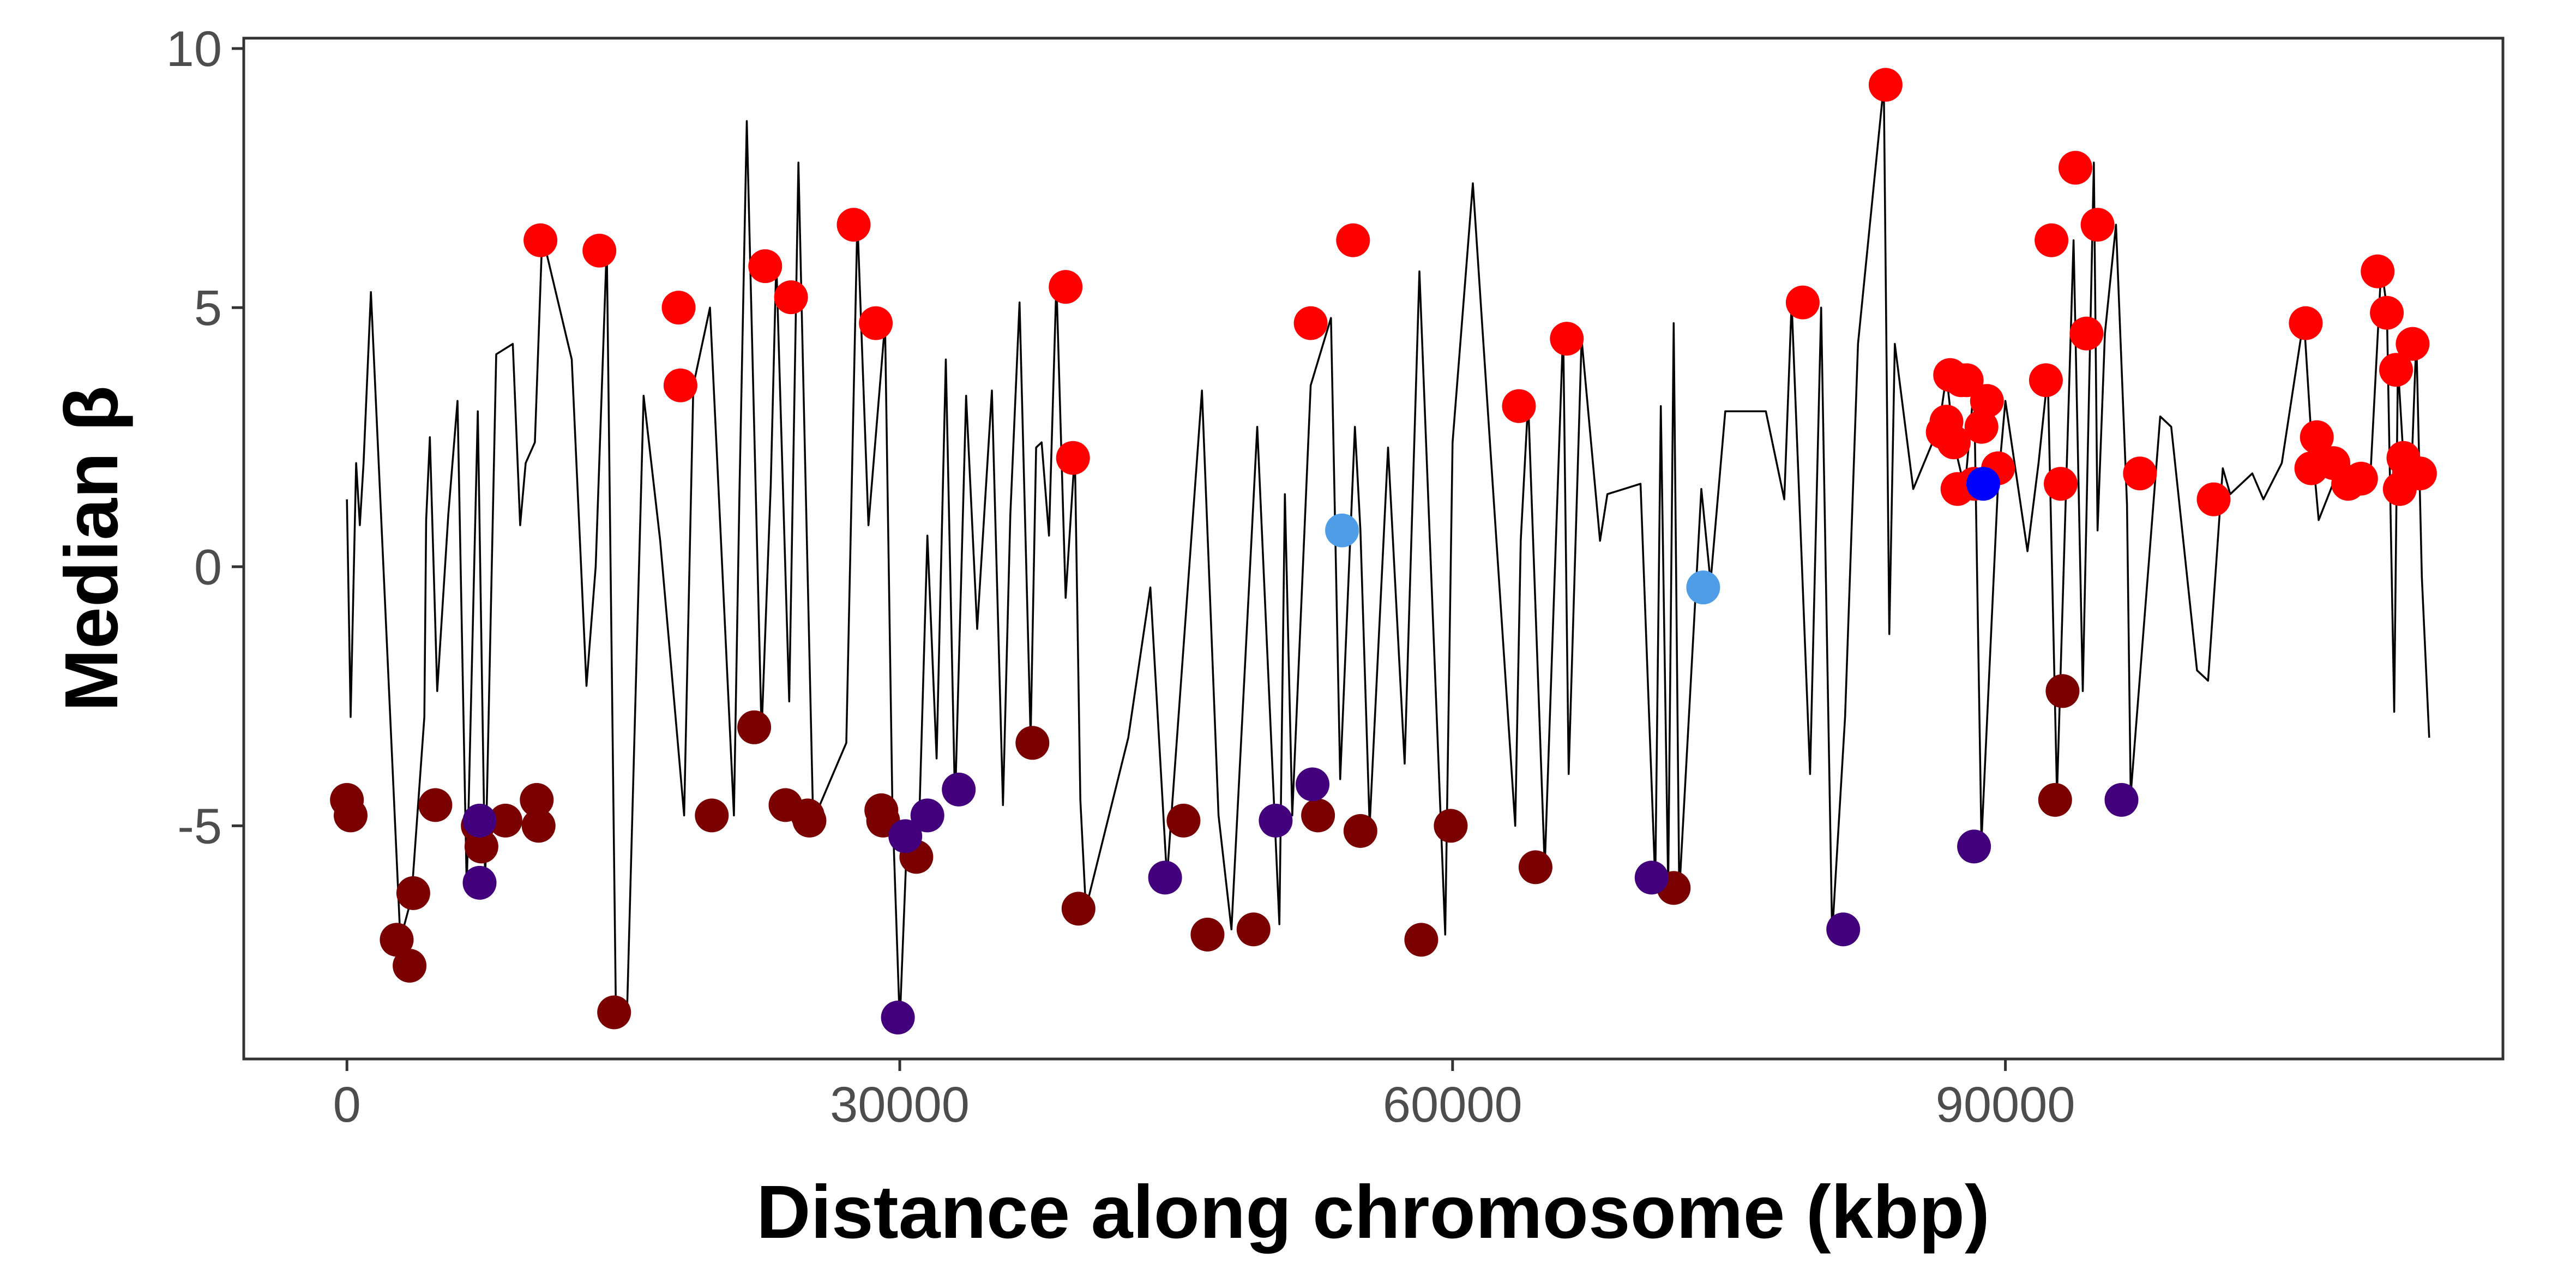 The width and height of the screenshot is (2576, 1288). Describe the element at coordinates (1452, 1105) in the screenshot. I see `x-tick-label: 60000` at that location.